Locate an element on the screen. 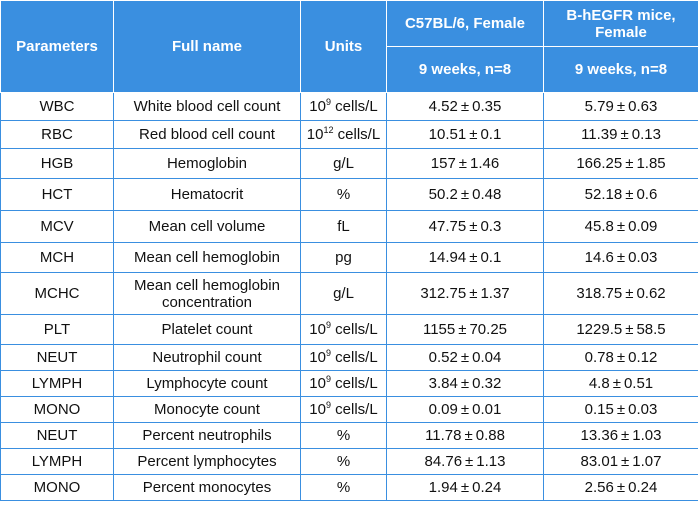 The width and height of the screenshot is (698, 518). parameter-cell: LYMPH is located at coordinates (57, 383).